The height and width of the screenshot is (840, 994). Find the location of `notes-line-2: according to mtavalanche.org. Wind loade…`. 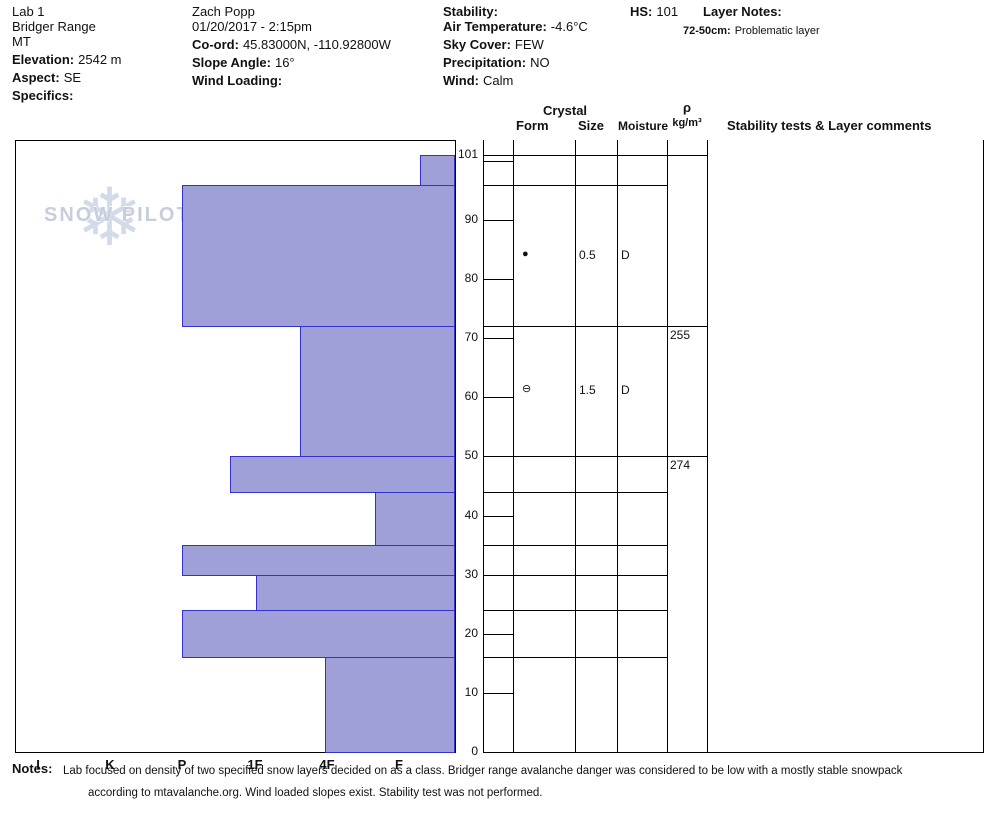

notes-line-2: according to mtavalanche.org. Wind loade… is located at coordinates (315, 793).